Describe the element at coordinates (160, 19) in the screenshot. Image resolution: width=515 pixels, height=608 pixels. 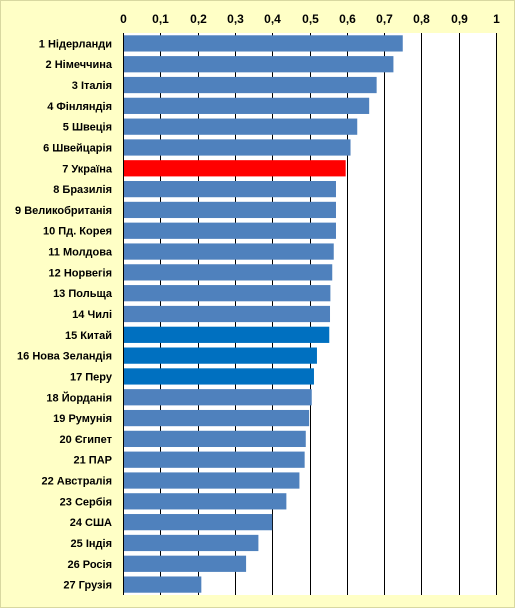
I see `x-tick-label: 0,1` at that location.